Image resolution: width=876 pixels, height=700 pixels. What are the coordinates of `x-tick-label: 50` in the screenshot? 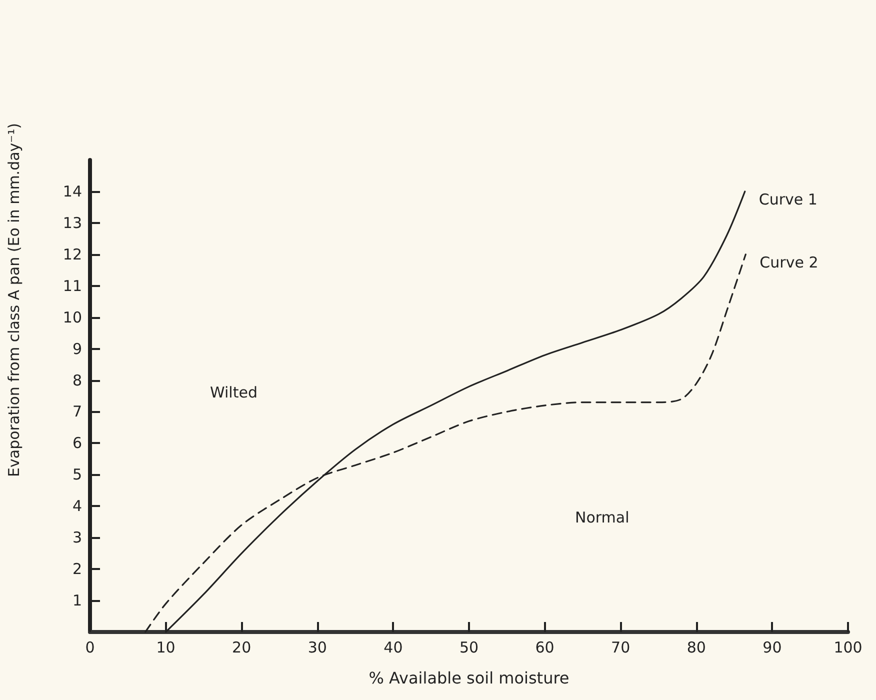 It's located at (469, 647).